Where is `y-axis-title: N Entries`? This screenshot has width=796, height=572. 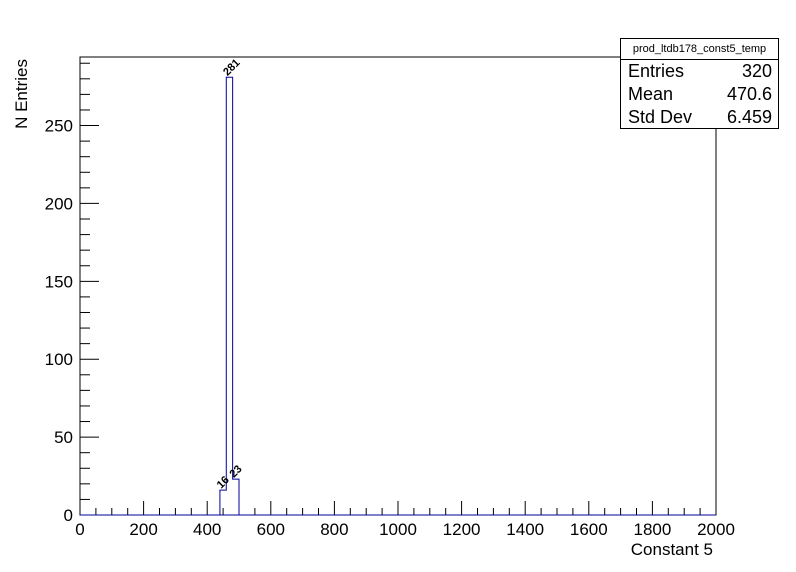 y-axis-title: N Entries is located at coordinates (21, 94).